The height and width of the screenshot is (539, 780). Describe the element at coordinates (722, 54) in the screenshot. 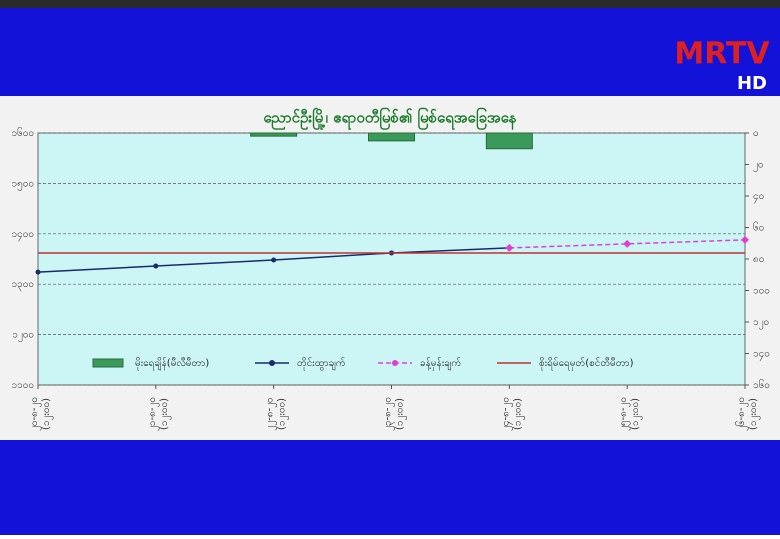

I see `logo: MRTV` at that location.